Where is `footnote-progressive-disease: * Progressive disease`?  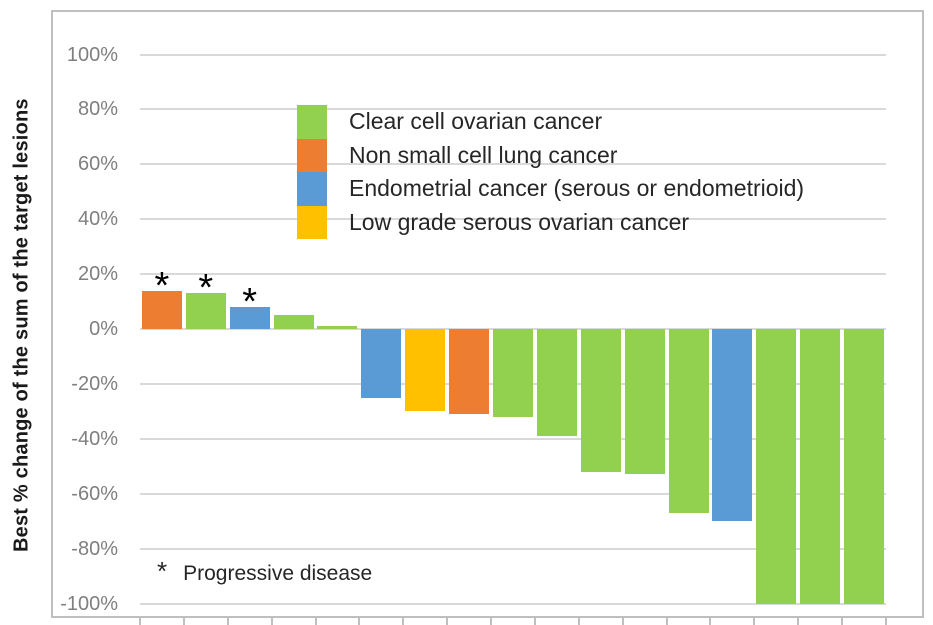
footnote-progressive-disease: * Progressive disease is located at coordinates (264, 571).